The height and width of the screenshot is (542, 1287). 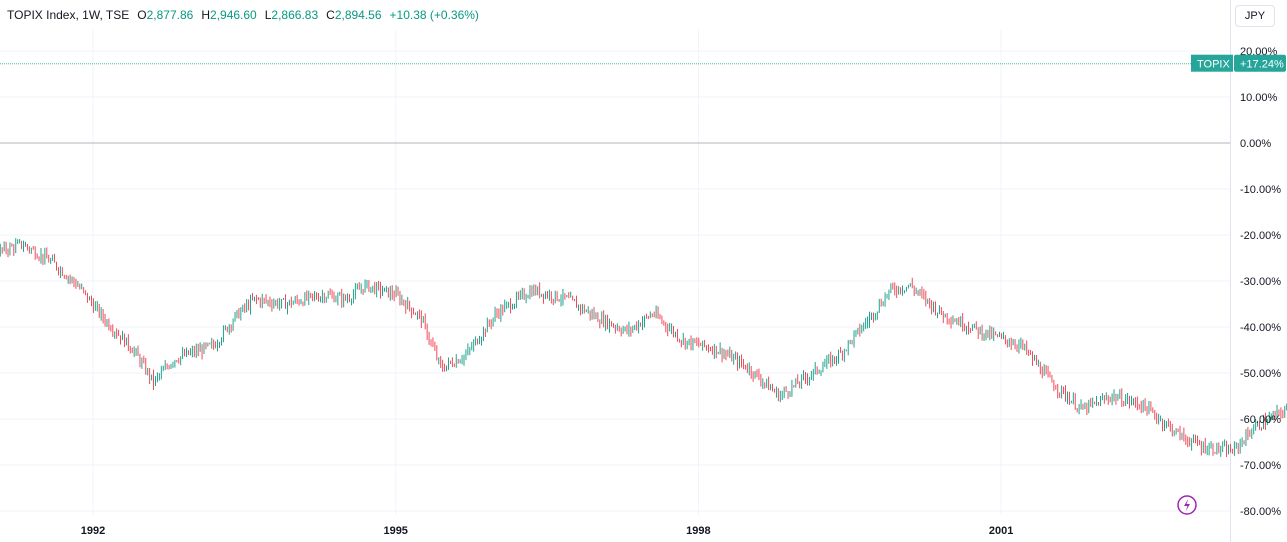 I want to click on y-tick-label: 10.00%, so click(x=1259, y=98).